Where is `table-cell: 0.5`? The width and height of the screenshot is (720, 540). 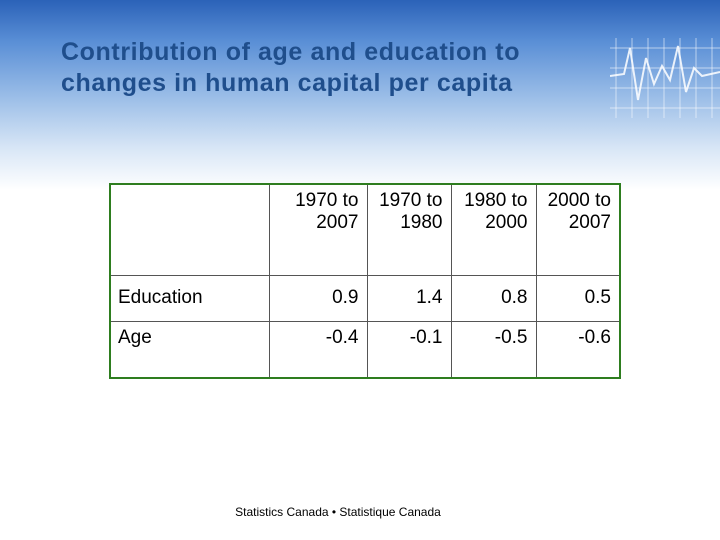 table-cell: 0.5 is located at coordinates (577, 298).